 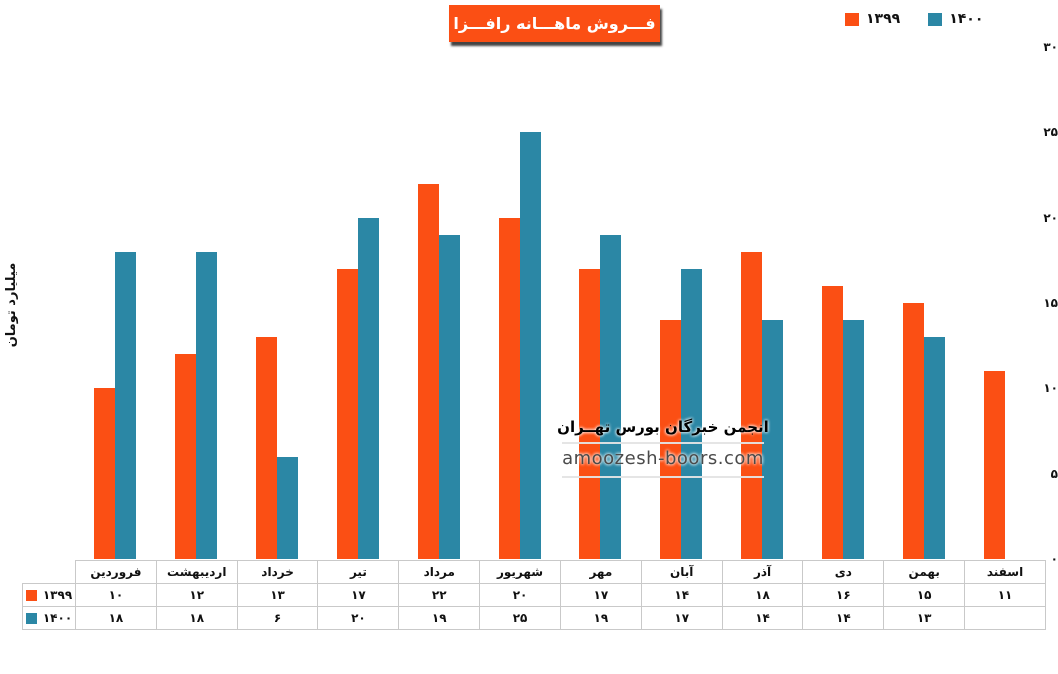 What do you see at coordinates (773, 439) in the screenshot?
I see `bar-۱۴۰۰-آذر` at bounding box center [773, 439].